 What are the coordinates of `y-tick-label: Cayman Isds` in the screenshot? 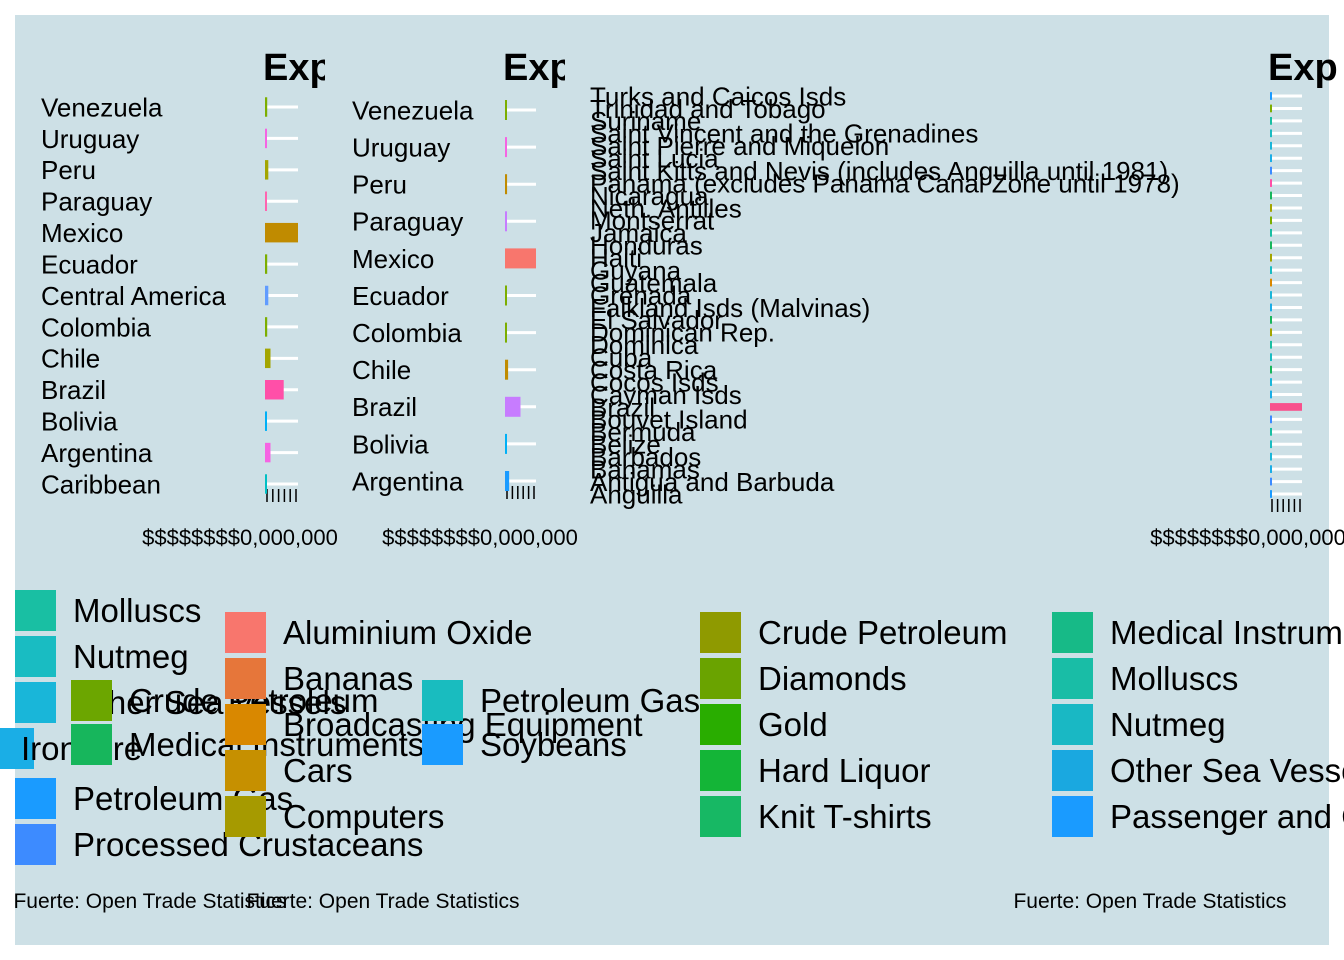 It's located at (666, 395).